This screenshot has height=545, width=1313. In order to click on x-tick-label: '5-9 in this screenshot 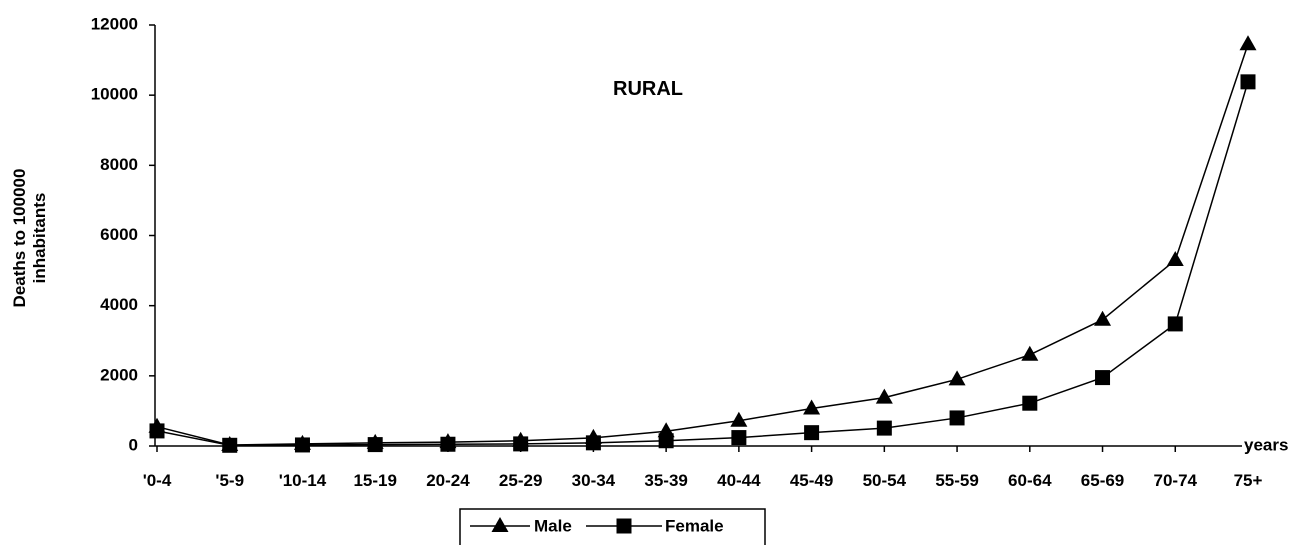, I will do `click(229, 480)`.